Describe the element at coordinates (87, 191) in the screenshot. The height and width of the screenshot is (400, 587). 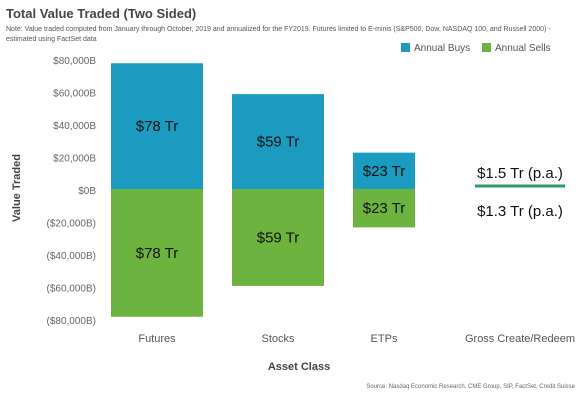
I see `y-tick-label: $0B` at that location.